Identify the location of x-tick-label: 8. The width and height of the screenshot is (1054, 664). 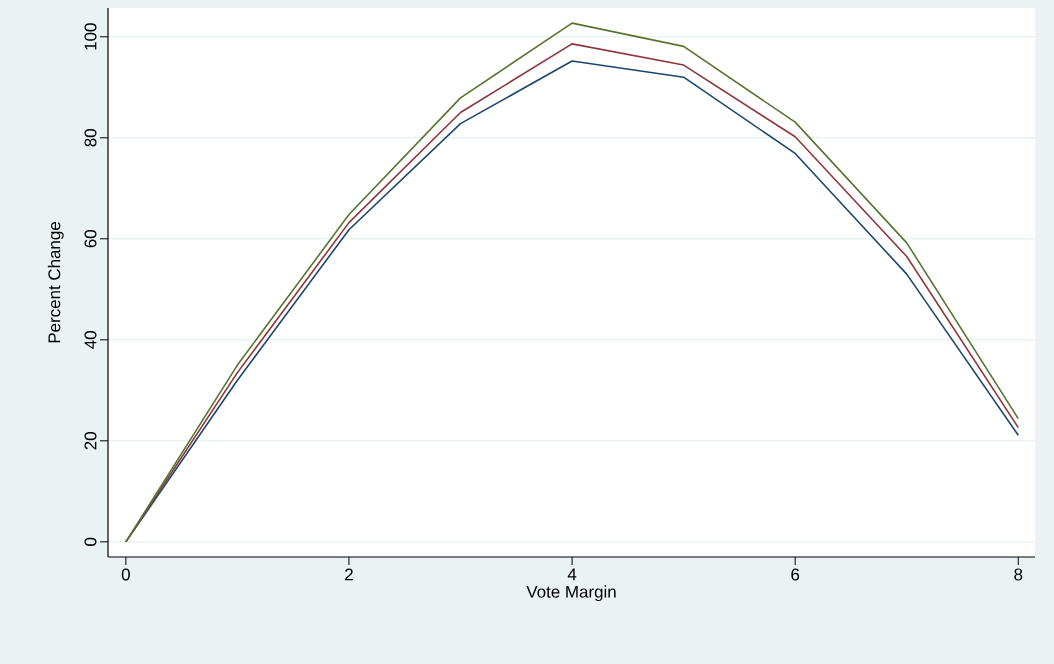
(1018, 574).